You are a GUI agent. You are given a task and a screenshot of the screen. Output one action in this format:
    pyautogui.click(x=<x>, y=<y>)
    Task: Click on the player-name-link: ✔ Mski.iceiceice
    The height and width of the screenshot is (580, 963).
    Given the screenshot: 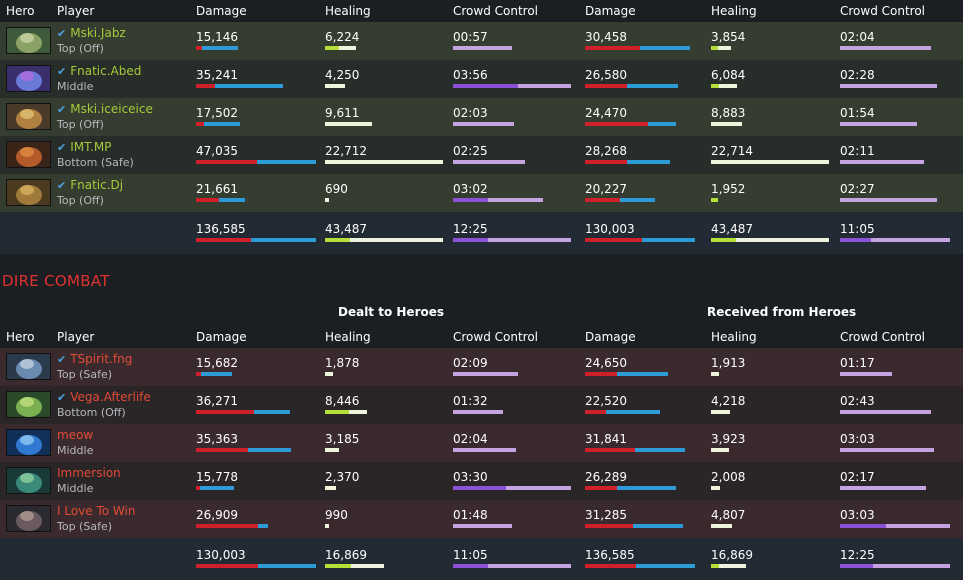 What is the action you would take?
    pyautogui.click(x=105, y=109)
    